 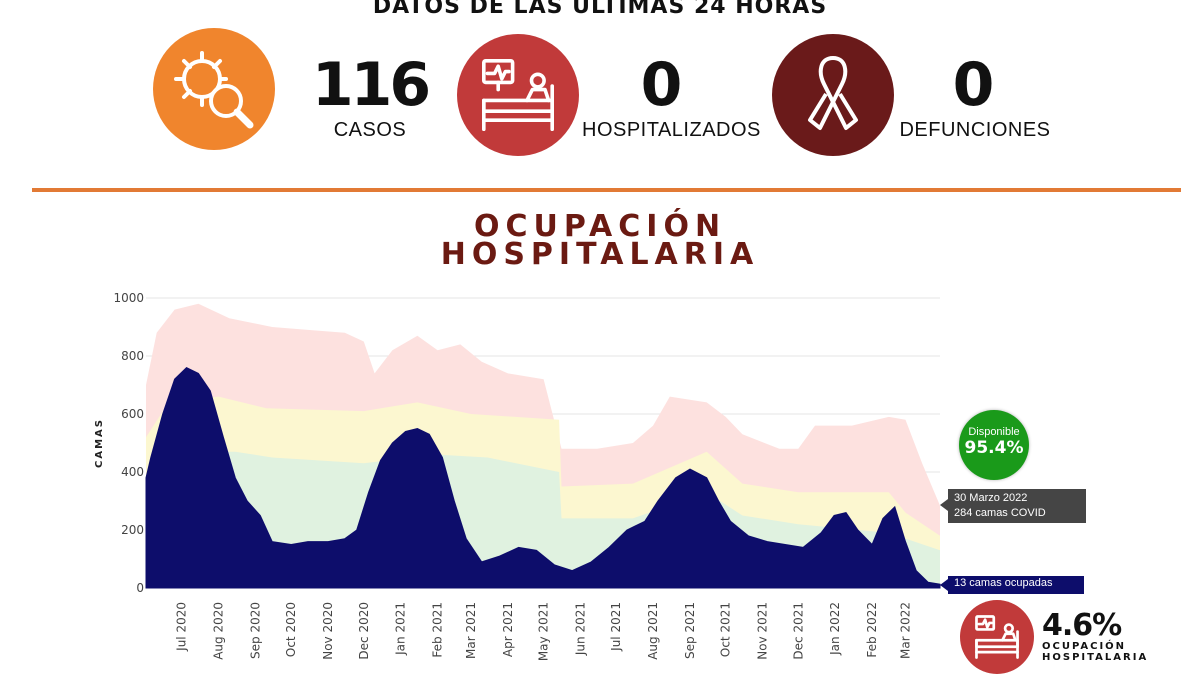 I want to click on hospitalized-value: 0, so click(x=661, y=85).